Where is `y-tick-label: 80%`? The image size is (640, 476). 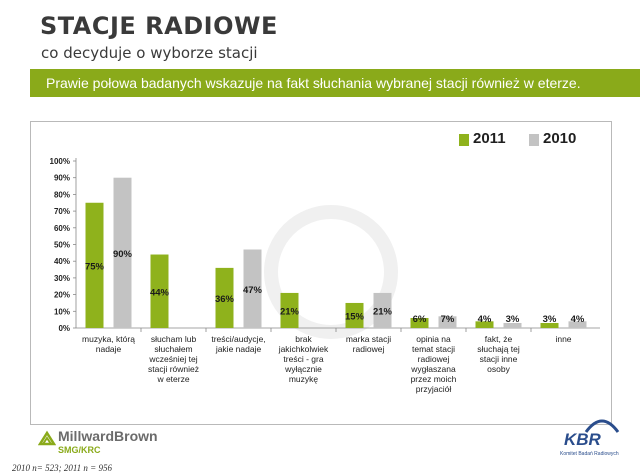 y-tick-label: 80% is located at coordinates (62, 194).